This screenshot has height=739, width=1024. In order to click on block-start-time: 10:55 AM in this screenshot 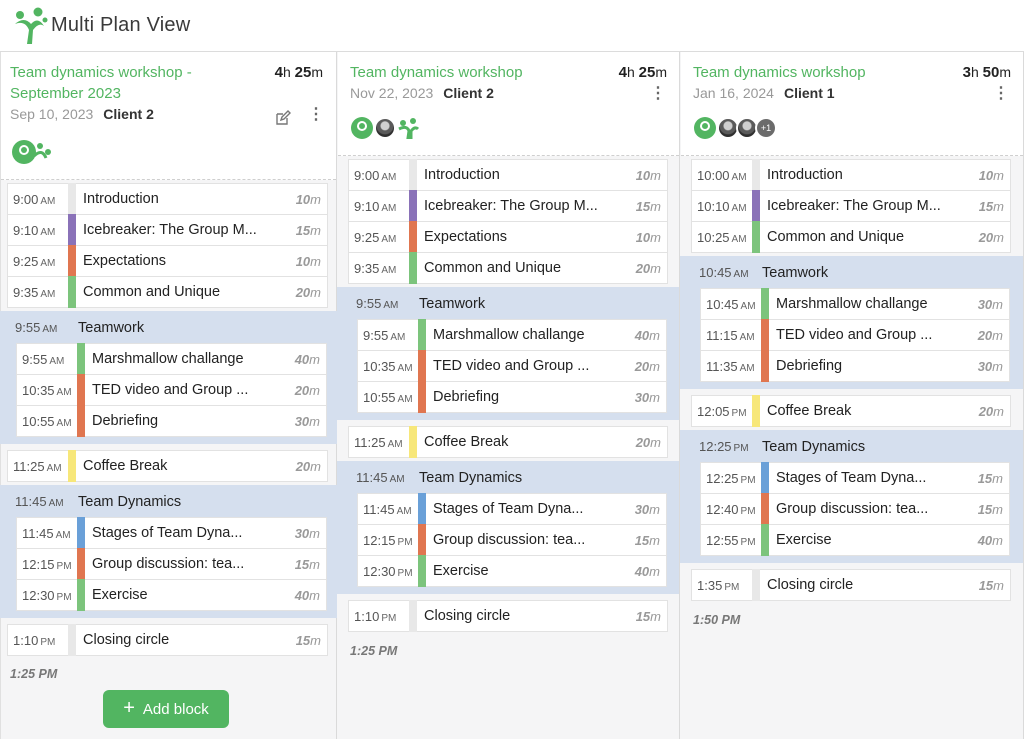, I will do `click(388, 397)`.